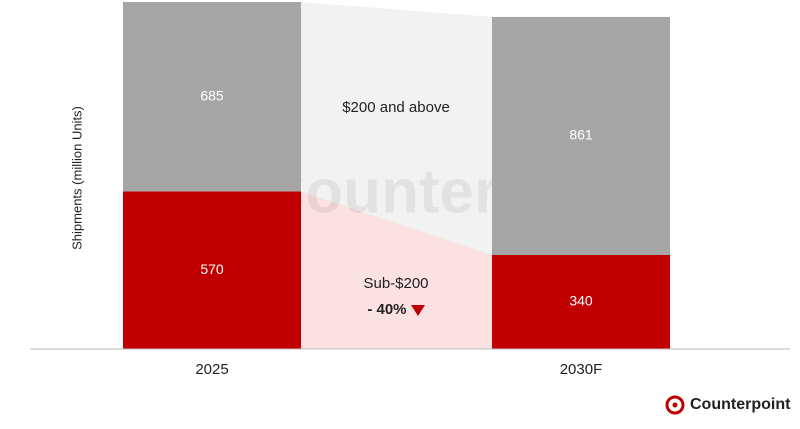 The height and width of the screenshot is (429, 800). What do you see at coordinates (211, 369) in the screenshot?
I see `x-tick-label: 2025` at bounding box center [211, 369].